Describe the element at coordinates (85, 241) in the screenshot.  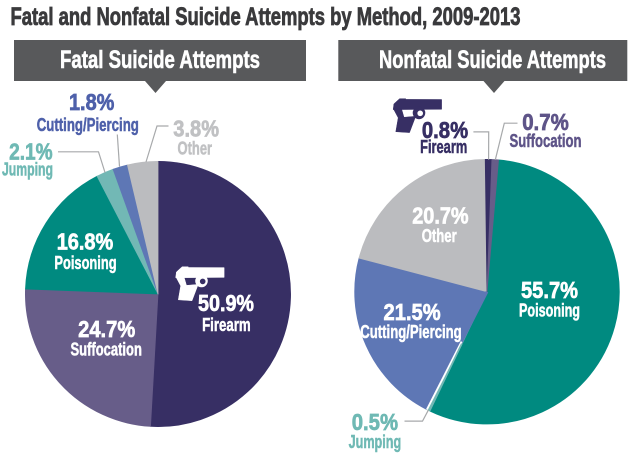
I see `svg-text: 16.8%` at that location.